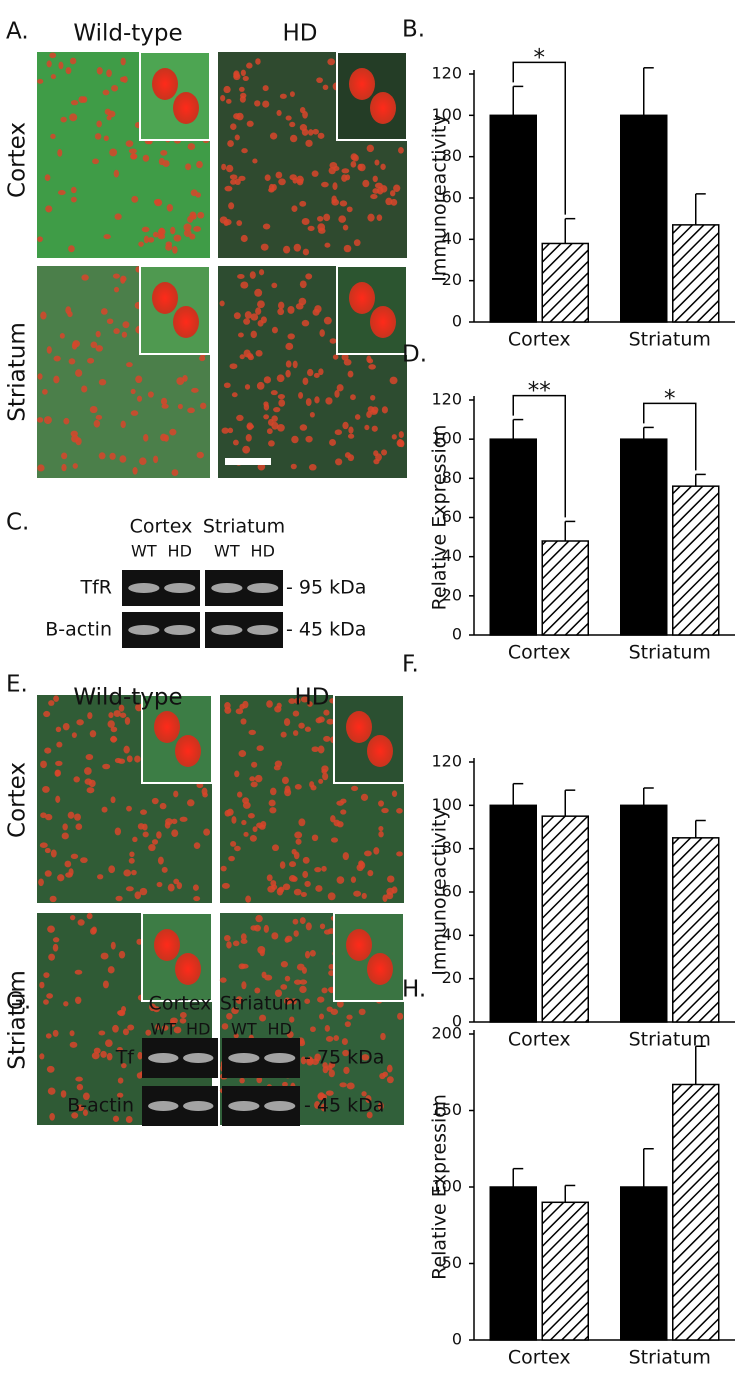 The image size is (753, 1378). I want to click on inset-nucleus, so click(380, 751).